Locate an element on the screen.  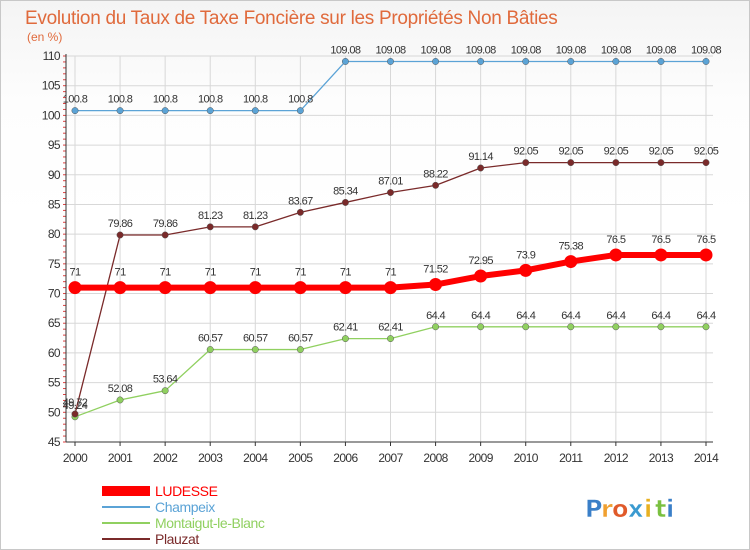
x-tick-label: 2003 is located at coordinates (210, 458).